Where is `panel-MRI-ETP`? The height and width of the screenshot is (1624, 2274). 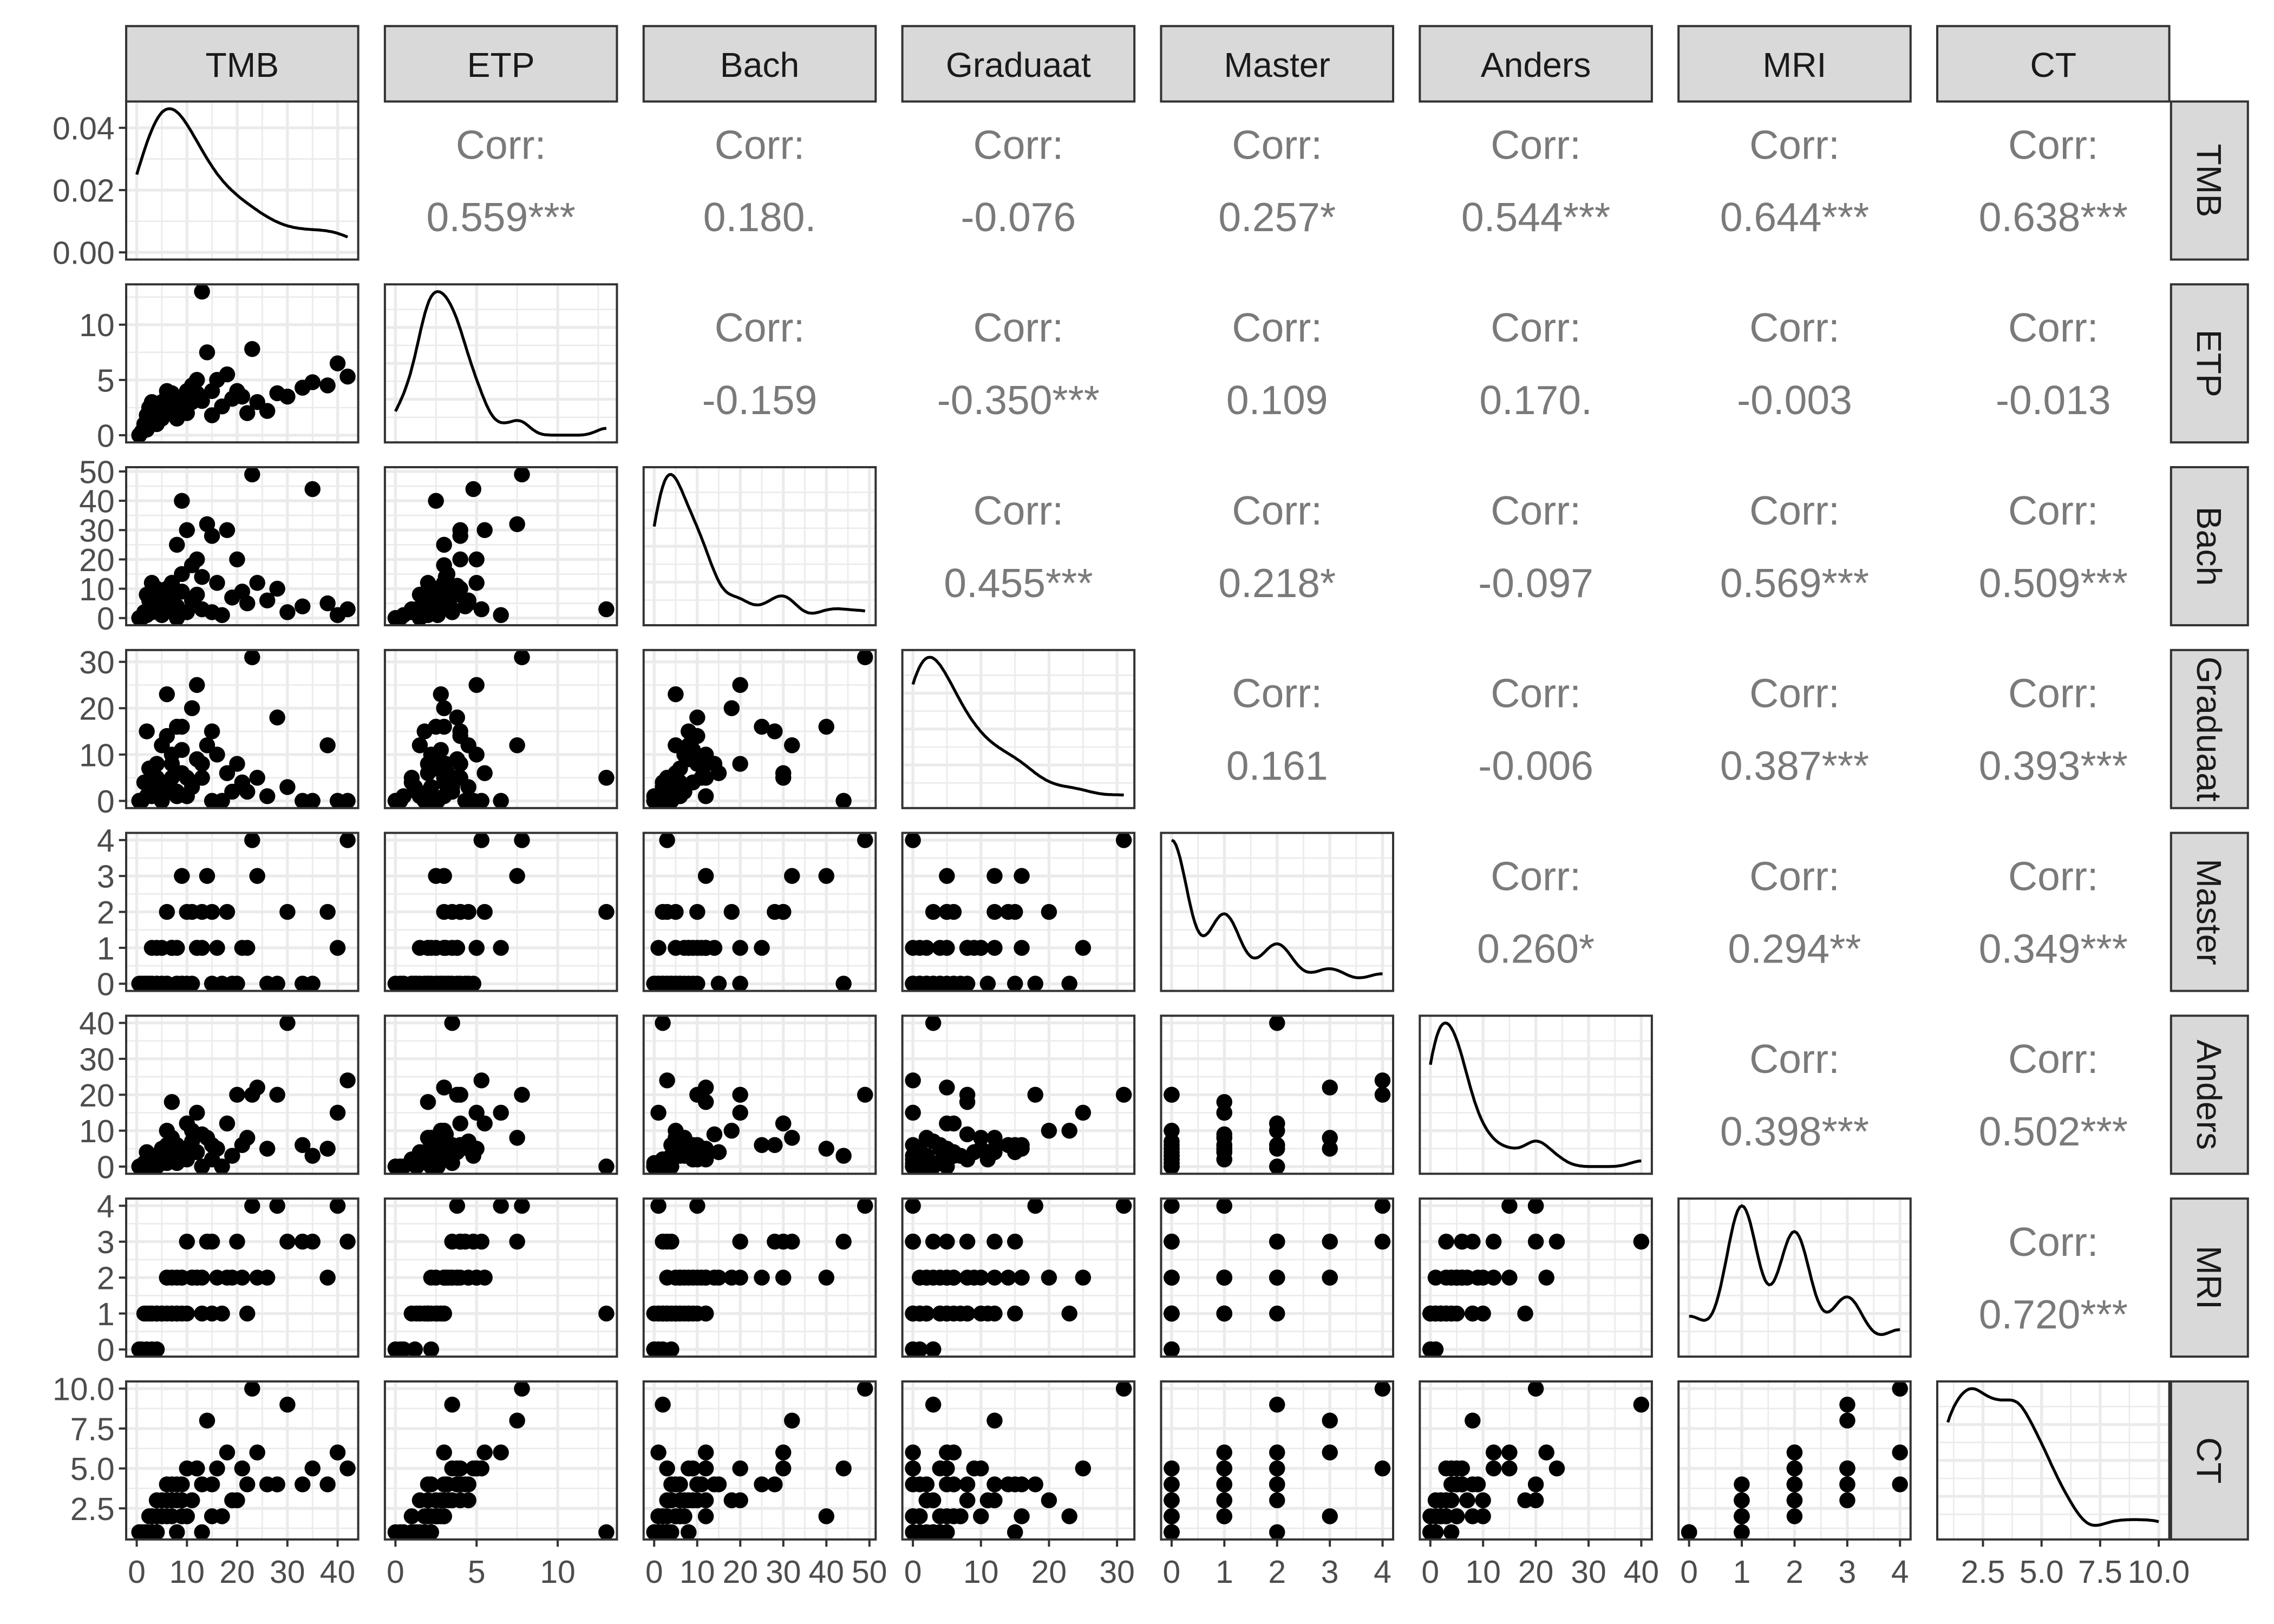
panel-MRI-ETP is located at coordinates (501, 1277).